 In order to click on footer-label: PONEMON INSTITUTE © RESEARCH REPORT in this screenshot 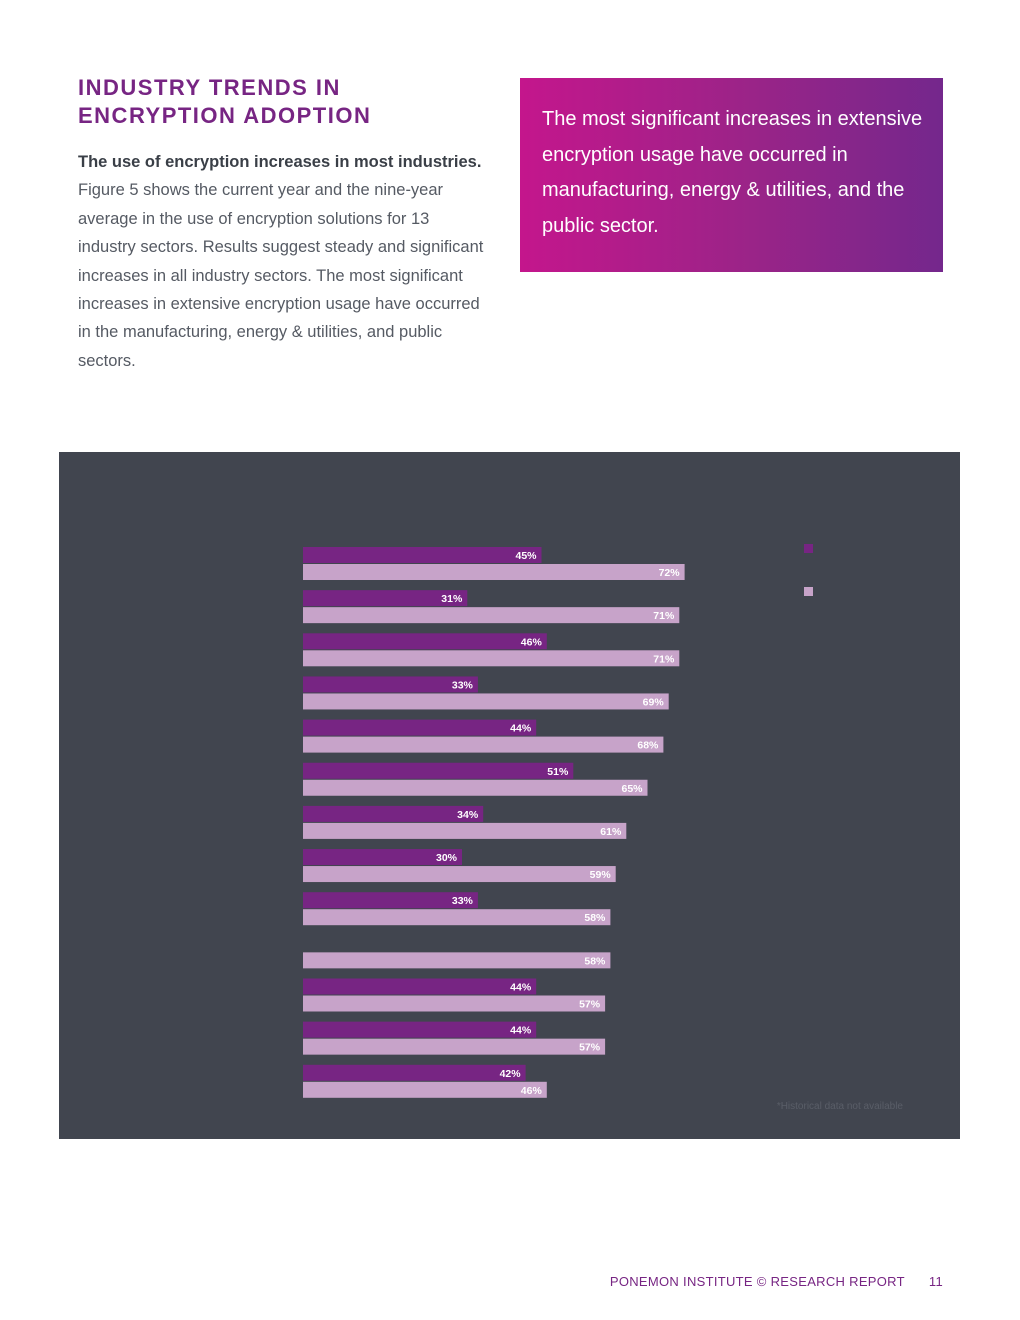, I will do `click(757, 1281)`.